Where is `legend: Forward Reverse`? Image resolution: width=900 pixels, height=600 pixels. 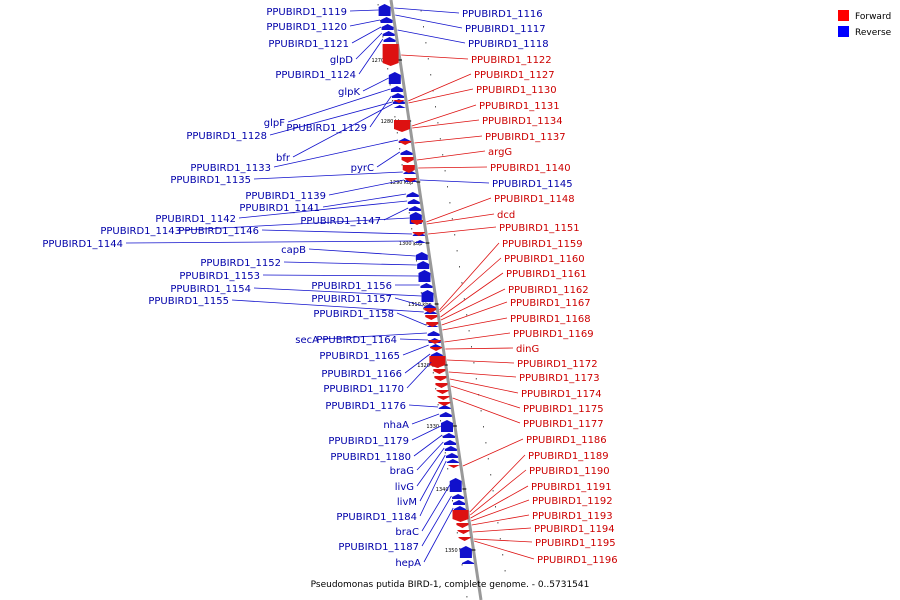 legend: Forward Reverse is located at coordinates (865, 24).